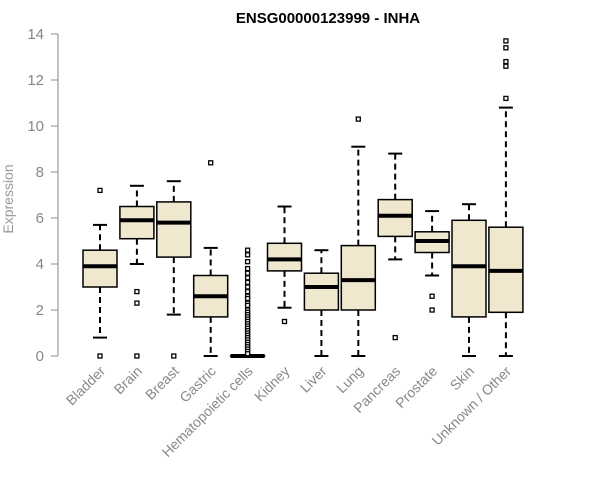 This screenshot has height=500, width=600. What do you see at coordinates (349, 379) in the screenshot?
I see `x-tick-label: Lung` at bounding box center [349, 379].